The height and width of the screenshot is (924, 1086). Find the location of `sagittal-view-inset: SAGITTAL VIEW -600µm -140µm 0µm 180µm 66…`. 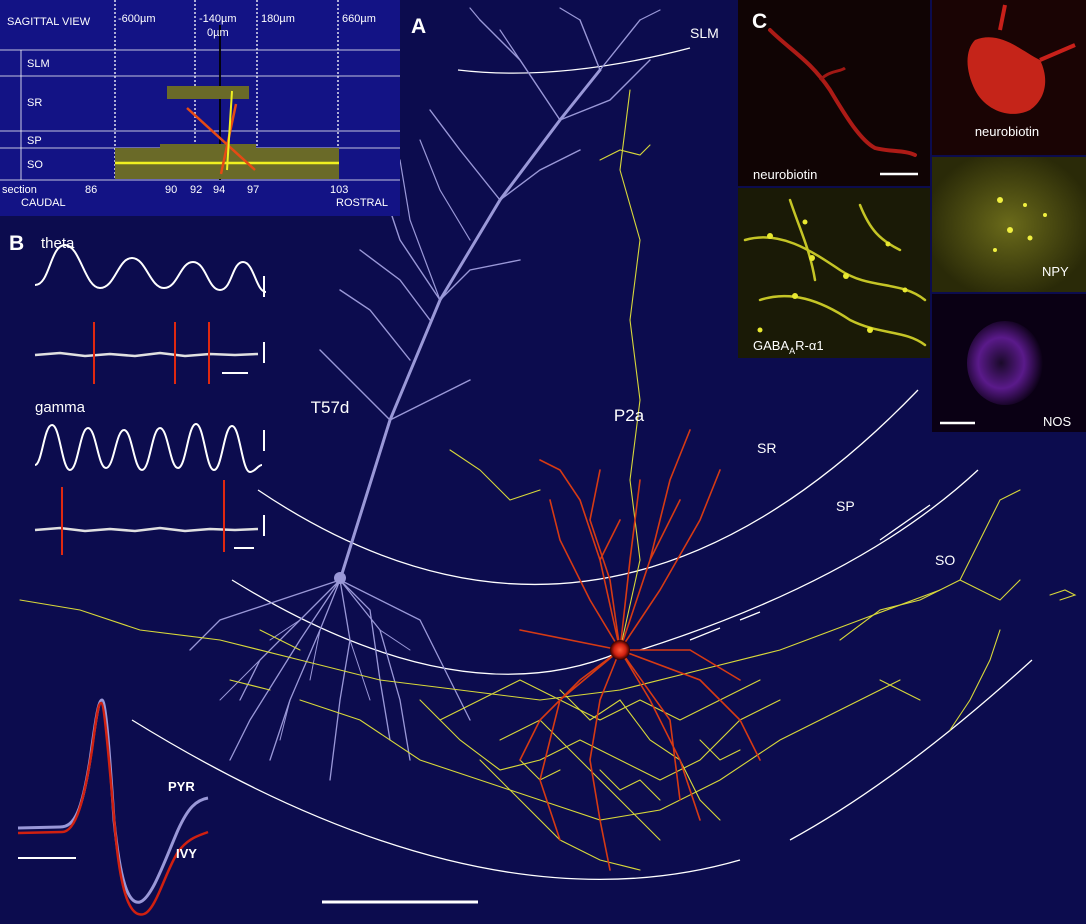

sagittal-view-inset: SAGITTAL VIEW -600µm -140µm 0µm 180µm 66… is located at coordinates (200, 108).